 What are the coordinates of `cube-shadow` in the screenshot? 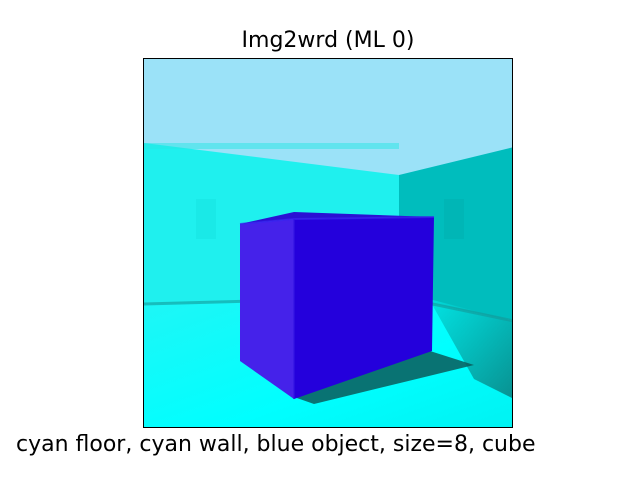 It's located at (384, 377).